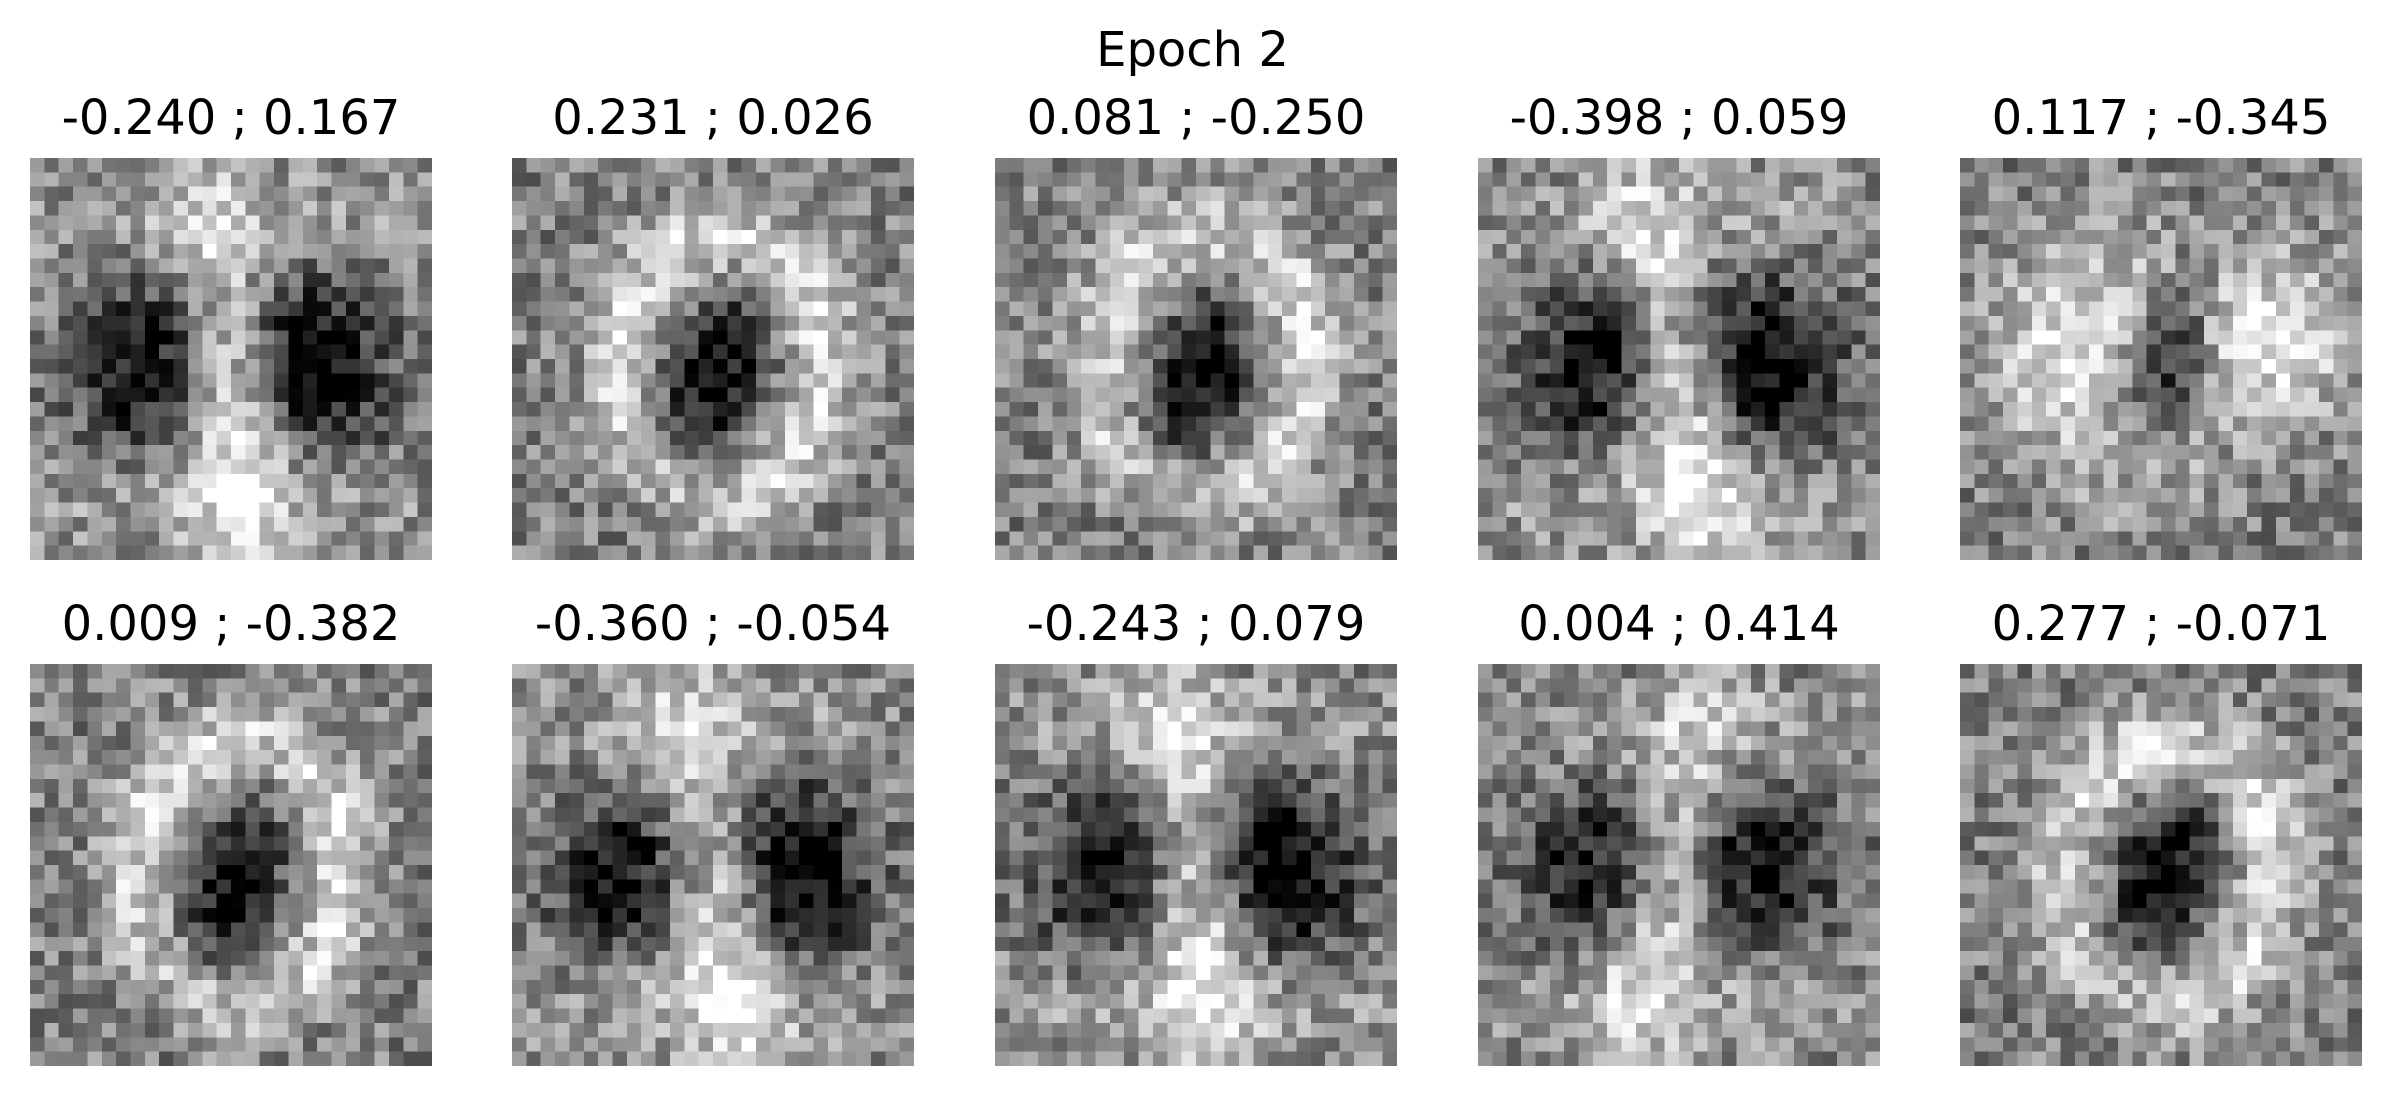 The width and height of the screenshot is (2385, 1094). I want to click on panel-title: -0.360 ; -0.054, so click(713, 624).